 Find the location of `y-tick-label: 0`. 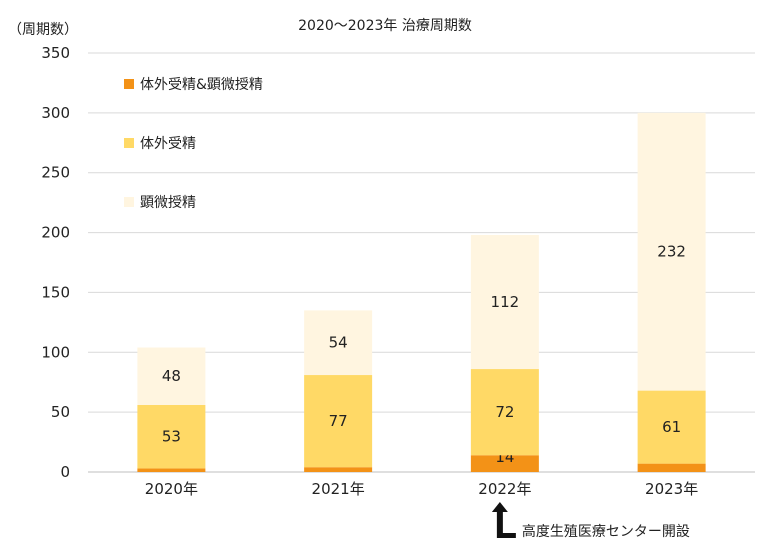

y-tick-label: 0 is located at coordinates (65, 472).